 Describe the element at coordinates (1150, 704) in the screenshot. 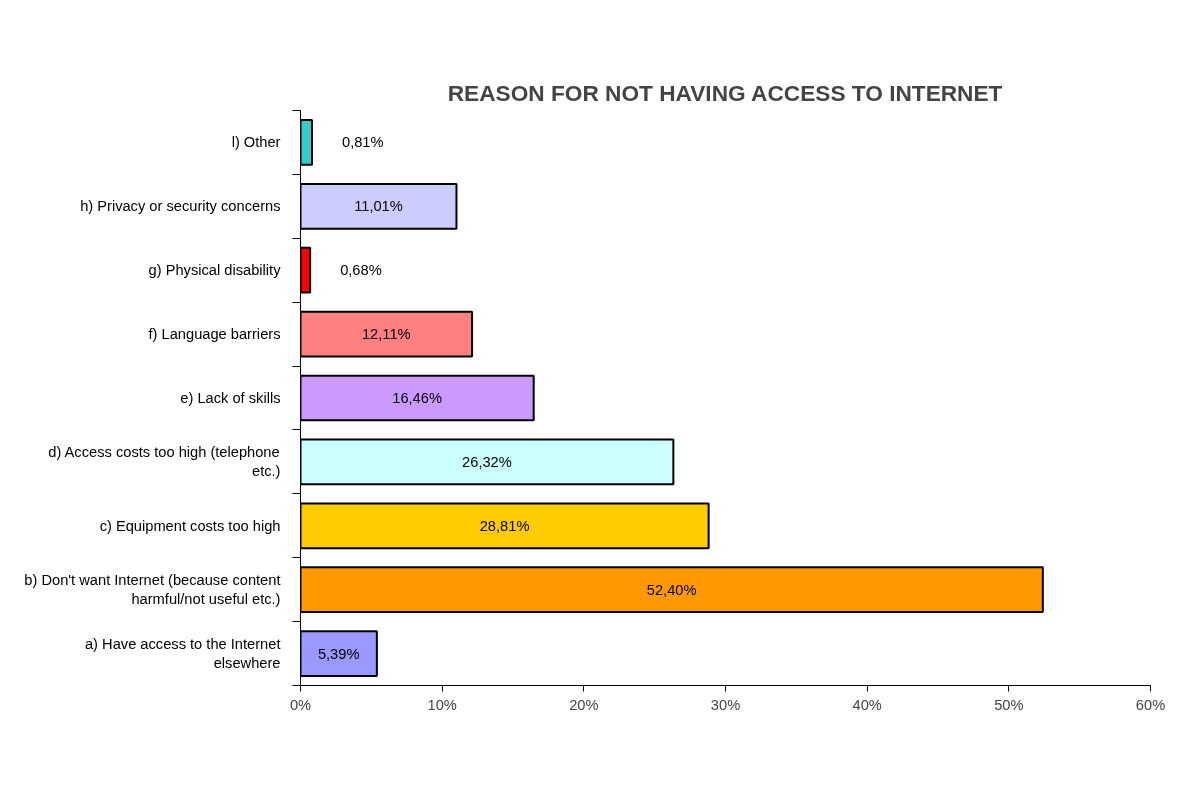

I see `x-tick-label: 60%` at that location.